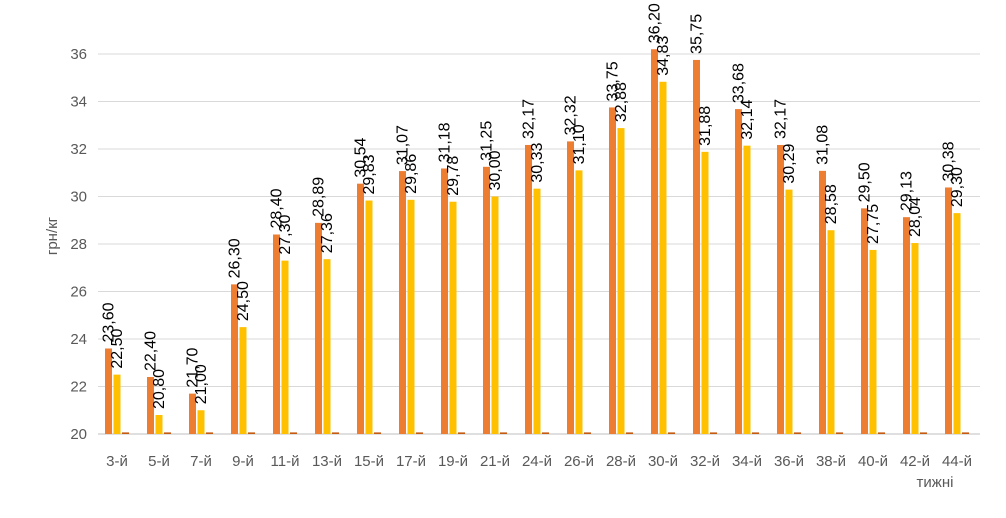 The width and height of the screenshot is (1006, 518). Describe the element at coordinates (411, 174) in the screenshot. I see `data-label: 29,86` at that location.